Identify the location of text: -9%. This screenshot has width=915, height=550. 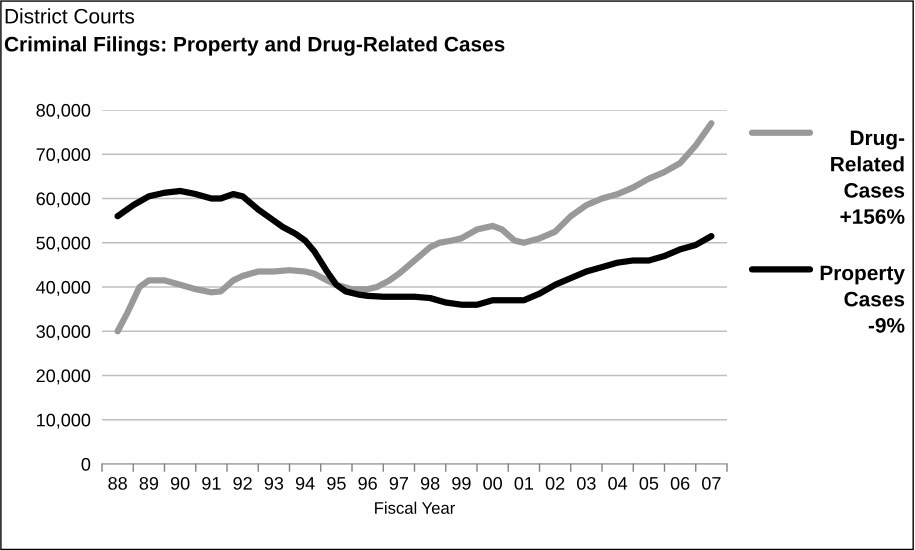
(886, 325).